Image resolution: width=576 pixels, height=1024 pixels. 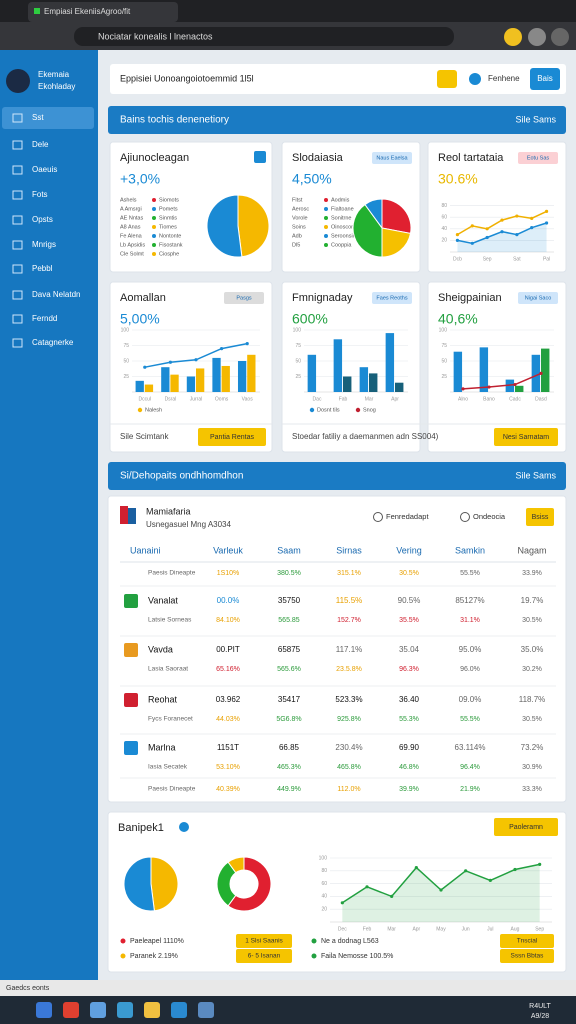 What do you see at coordinates (28, 988) in the screenshot?
I see `status-text: Gaedcs eonts` at bounding box center [28, 988].